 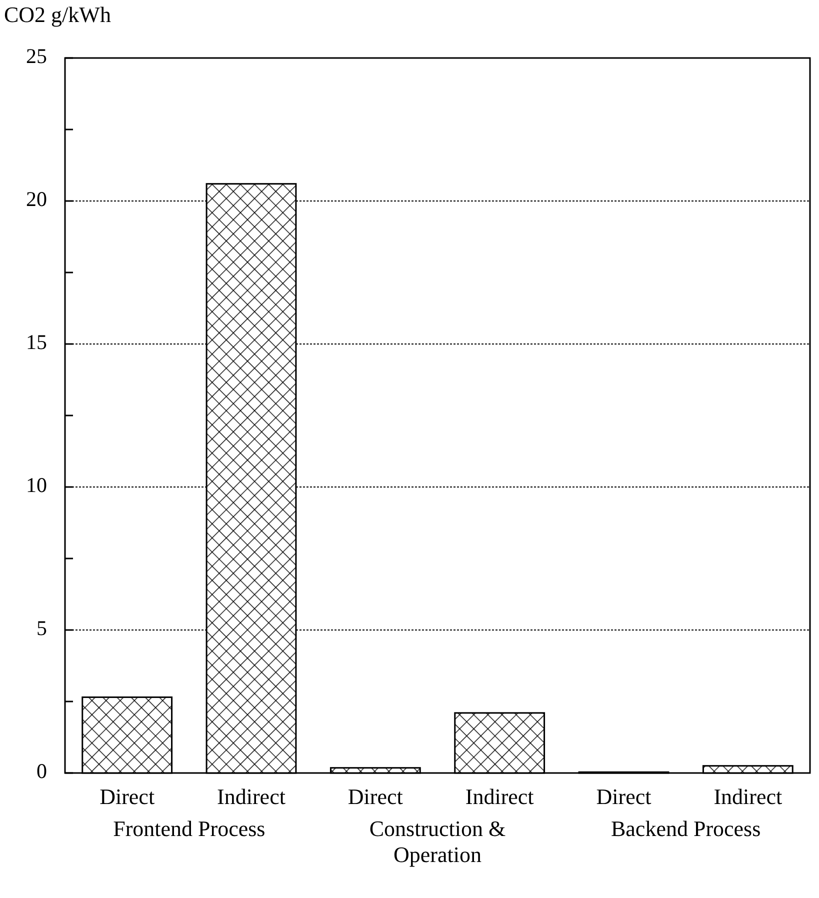 What do you see at coordinates (57, 14) in the screenshot?
I see `y-axis-title: CO2 g/kWh` at bounding box center [57, 14].